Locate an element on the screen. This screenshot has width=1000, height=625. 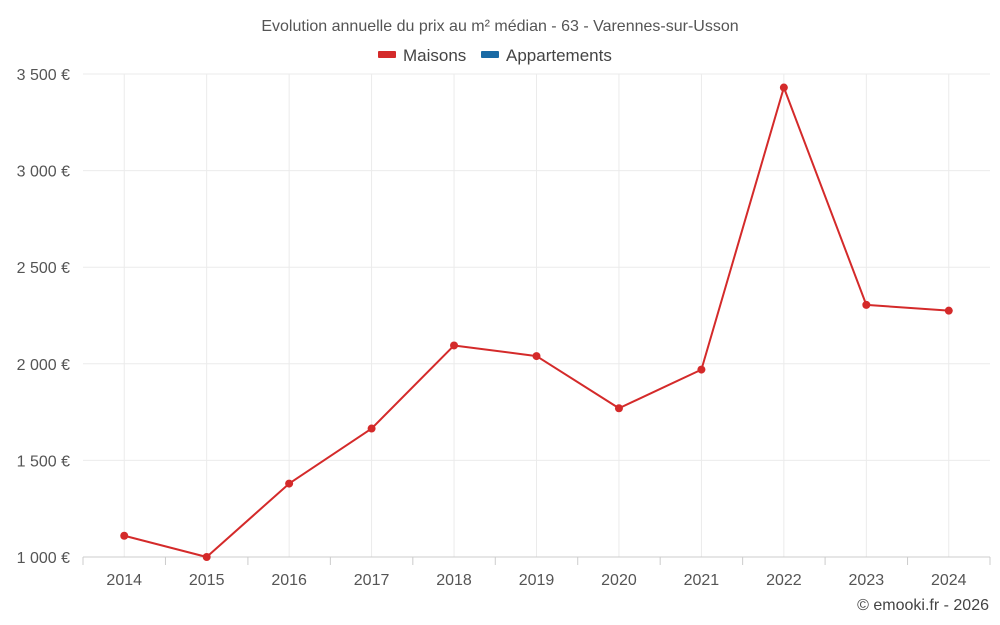
x-tick-label: 2022 is located at coordinates (784, 580).